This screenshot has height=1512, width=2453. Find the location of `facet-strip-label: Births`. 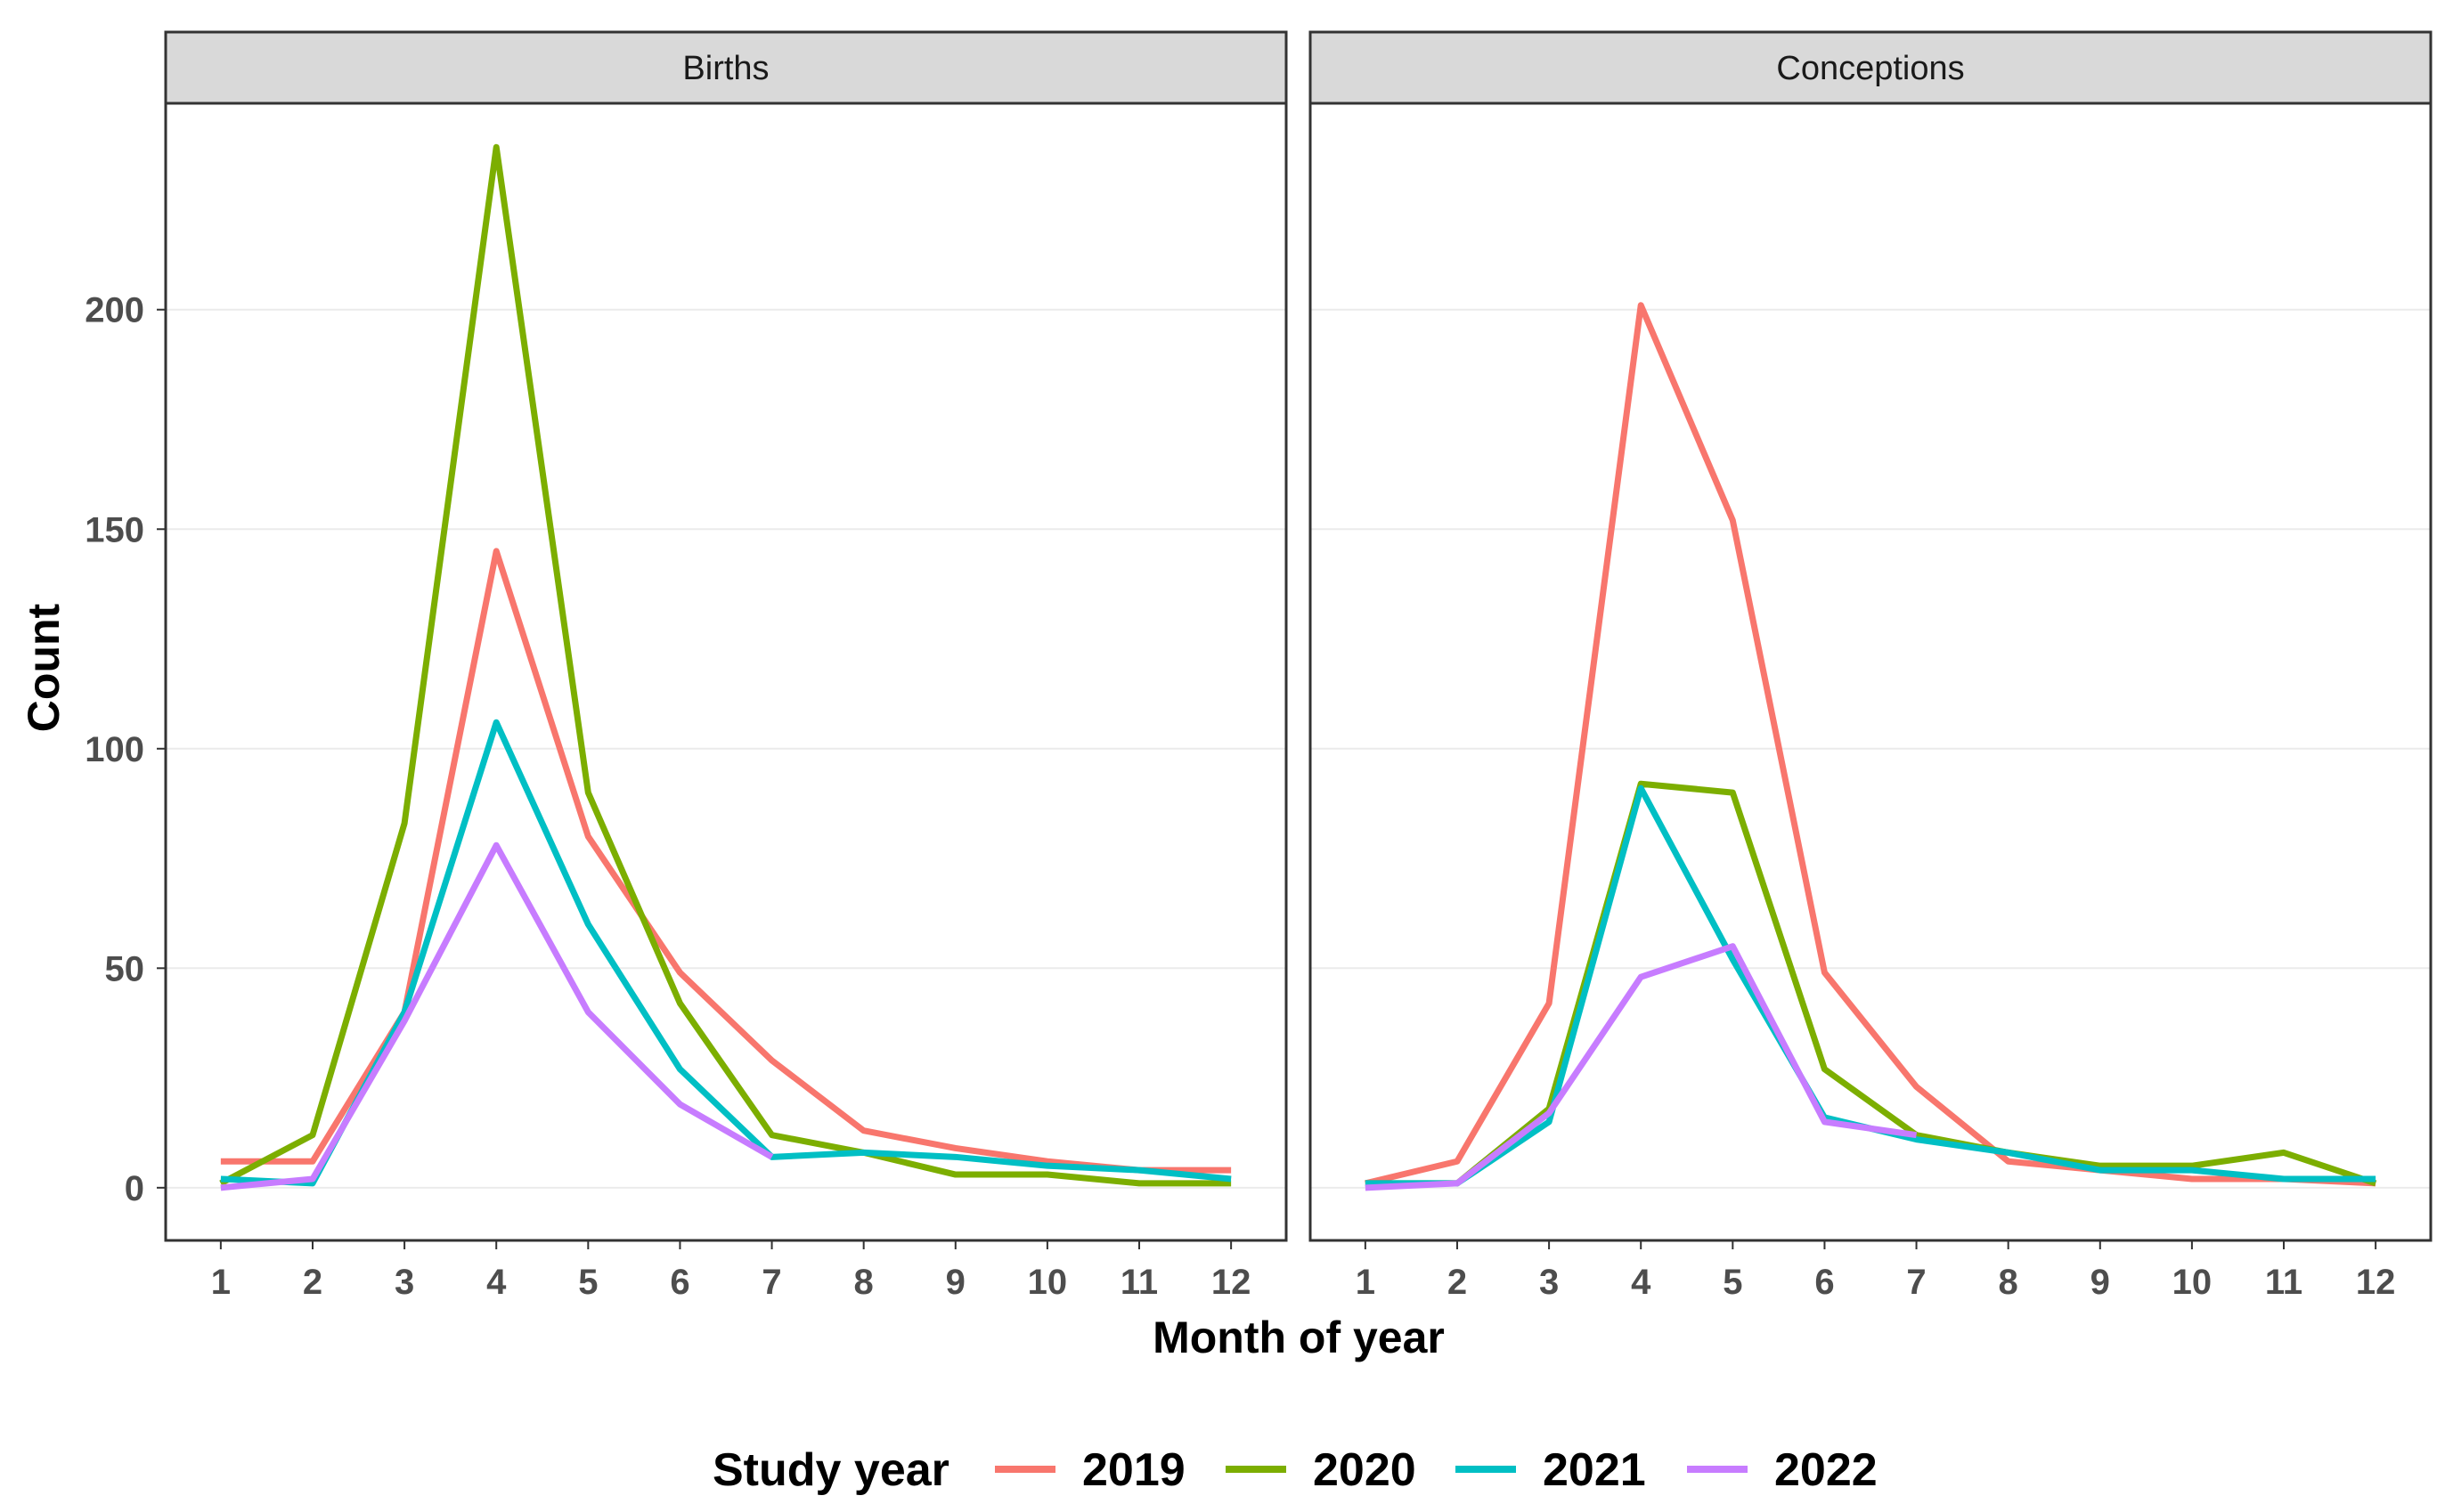

facet-strip-label: Births is located at coordinates (725, 68).